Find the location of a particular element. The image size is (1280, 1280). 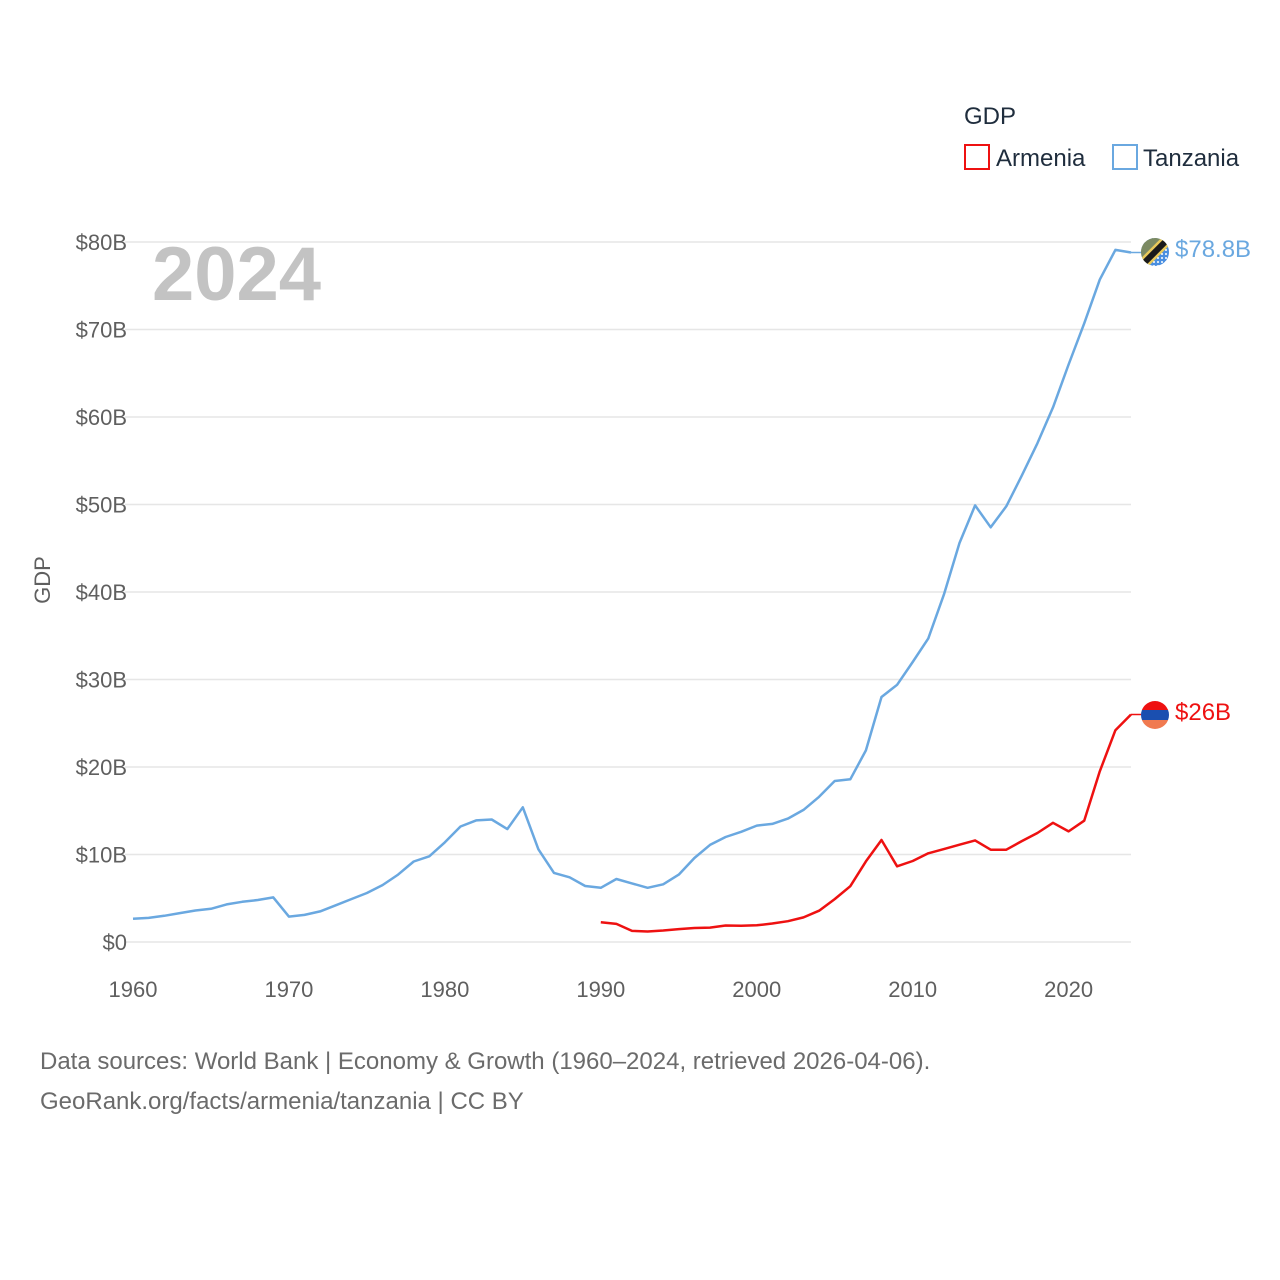

y-tick-label: $50B is located at coordinates (101, 505).